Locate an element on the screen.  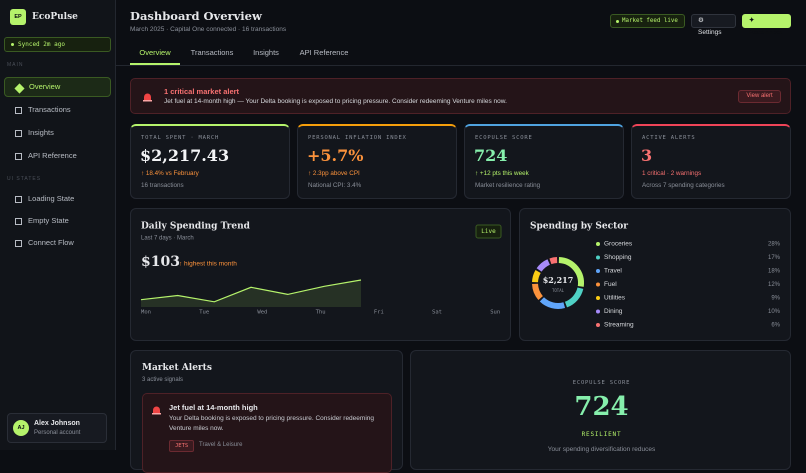
score-rating: RESILIENT is located at coordinates (601, 434).